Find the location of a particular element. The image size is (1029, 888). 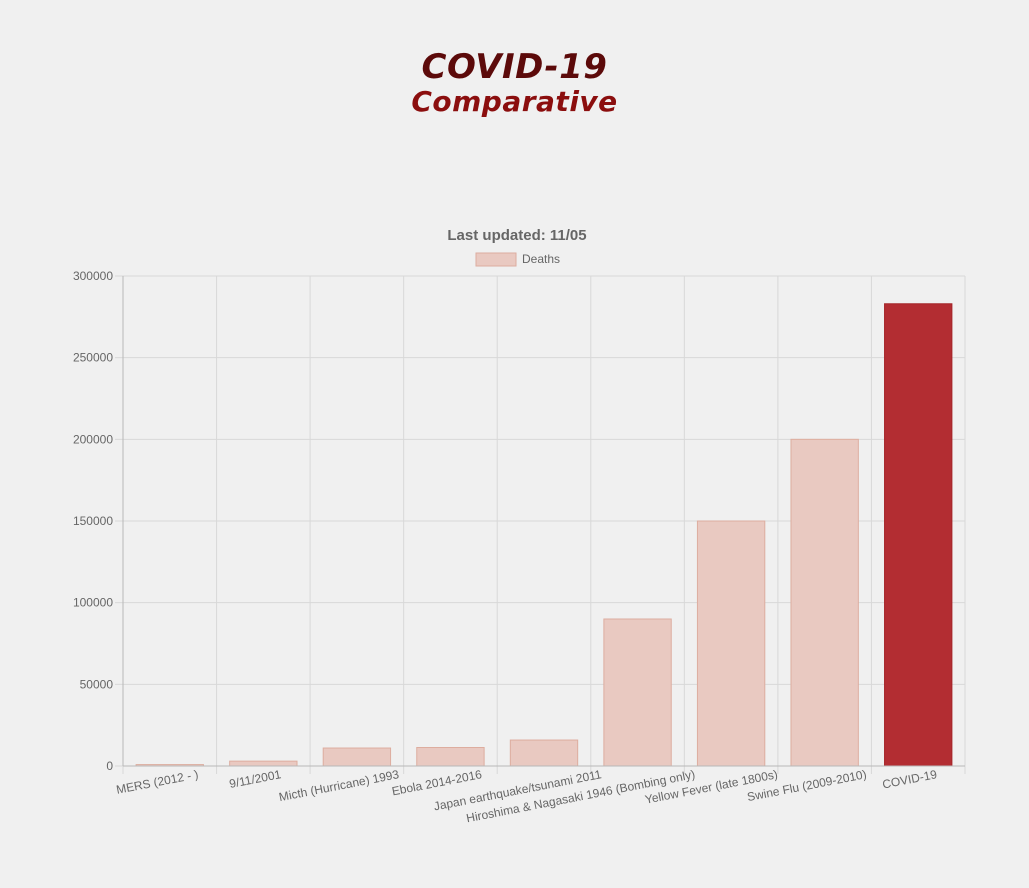

y-tick-label: 100000 is located at coordinates (93, 603).